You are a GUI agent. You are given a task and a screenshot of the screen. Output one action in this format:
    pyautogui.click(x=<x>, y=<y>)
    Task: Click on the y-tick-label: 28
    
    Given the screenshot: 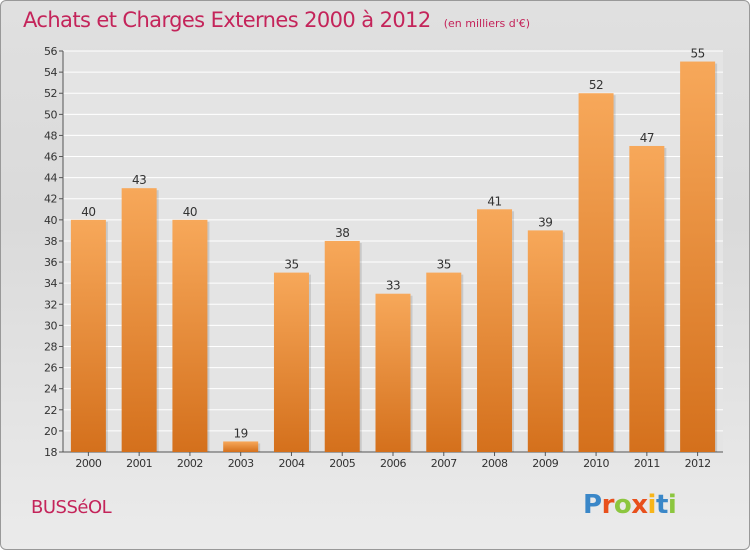 What is the action you would take?
    pyautogui.click(x=50, y=346)
    